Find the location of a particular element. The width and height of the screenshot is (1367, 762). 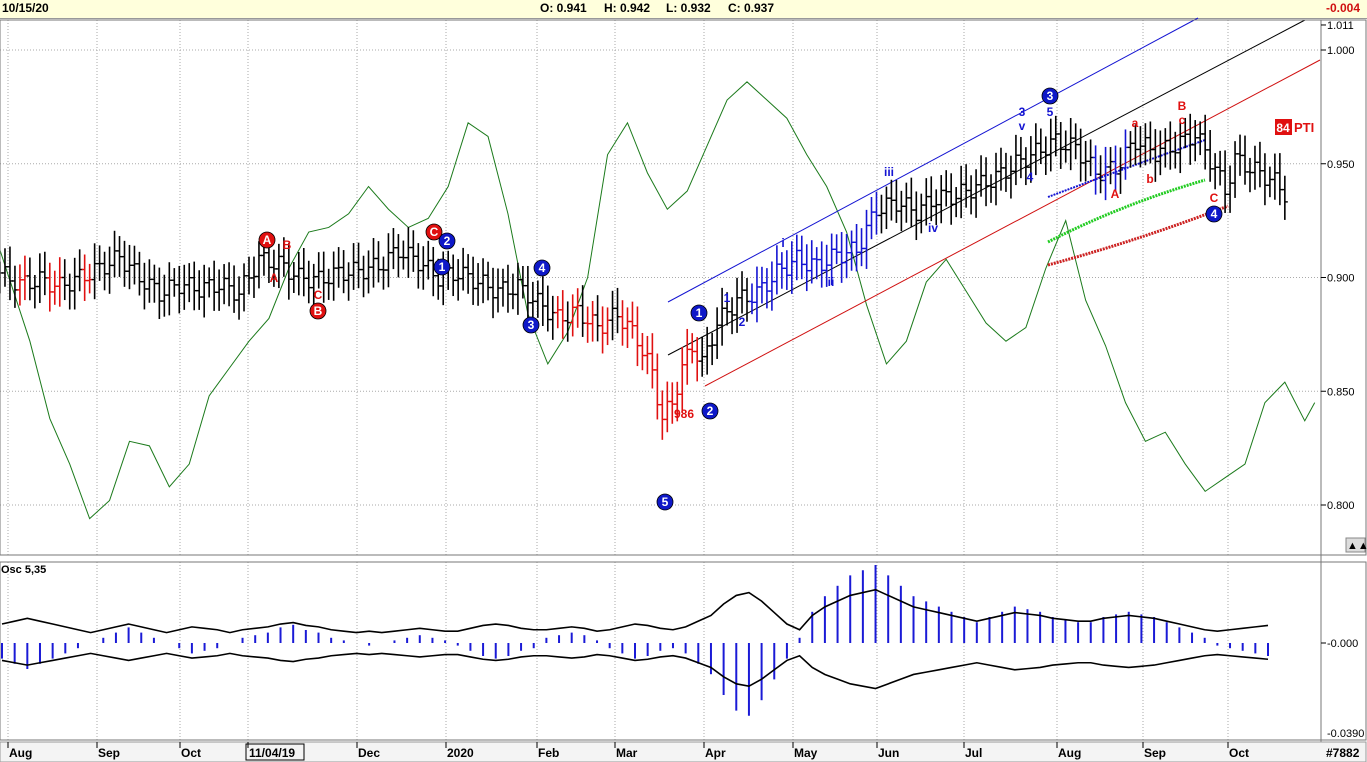

x-tick-label: 2020 is located at coordinates (460, 753).